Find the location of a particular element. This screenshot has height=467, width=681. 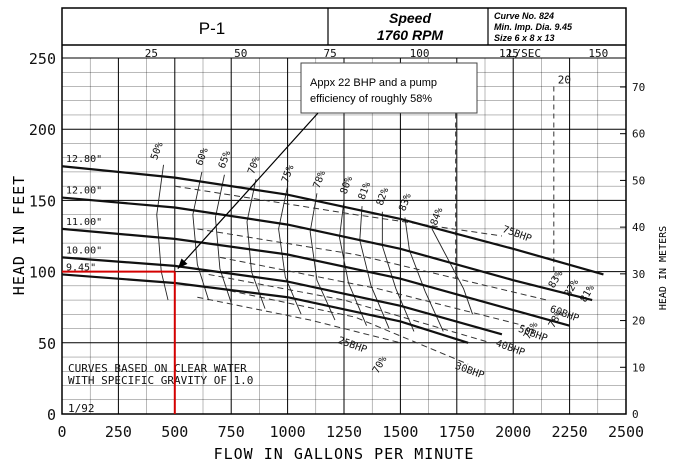

efficiency-label: 82% is located at coordinates (383, 196).